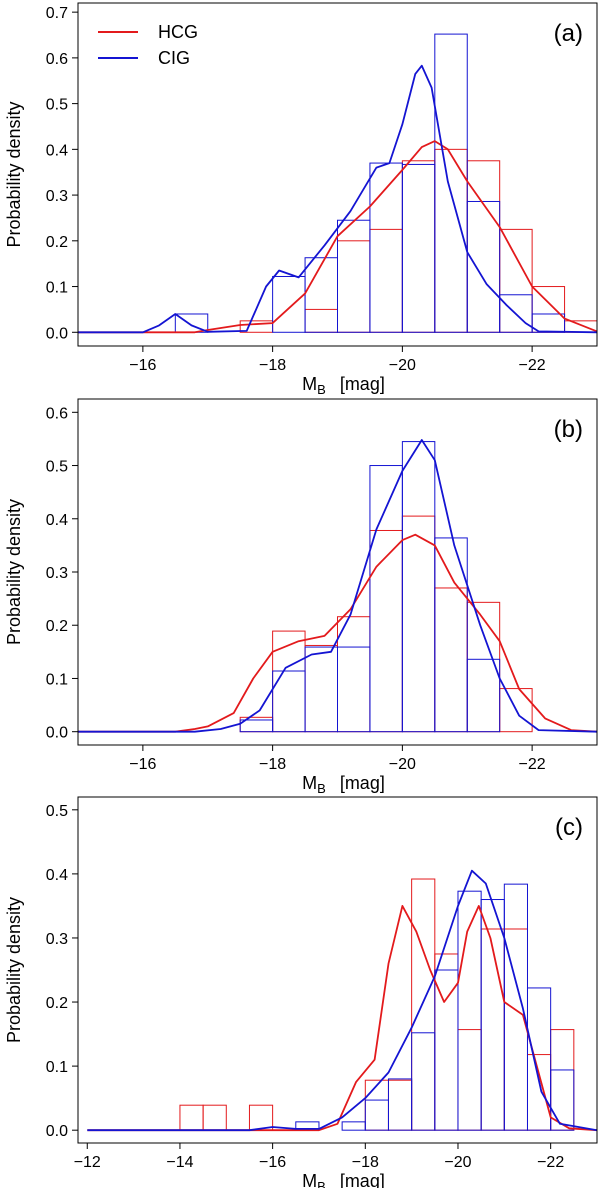 This screenshot has height=1188, width=600. What do you see at coordinates (179, 1162) in the screenshot?
I see `x-tick-label: −14` at bounding box center [179, 1162].